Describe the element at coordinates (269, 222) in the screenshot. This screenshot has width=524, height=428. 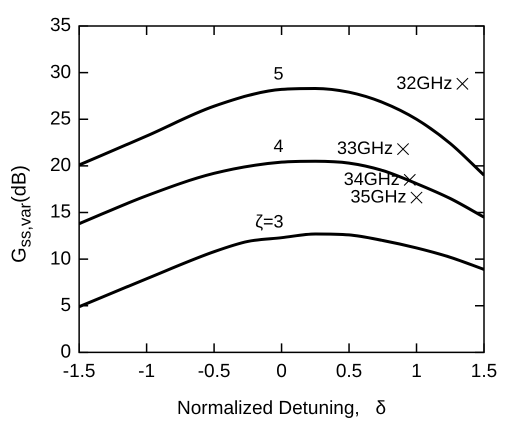
I see `series-label: ζ=3` at that location.